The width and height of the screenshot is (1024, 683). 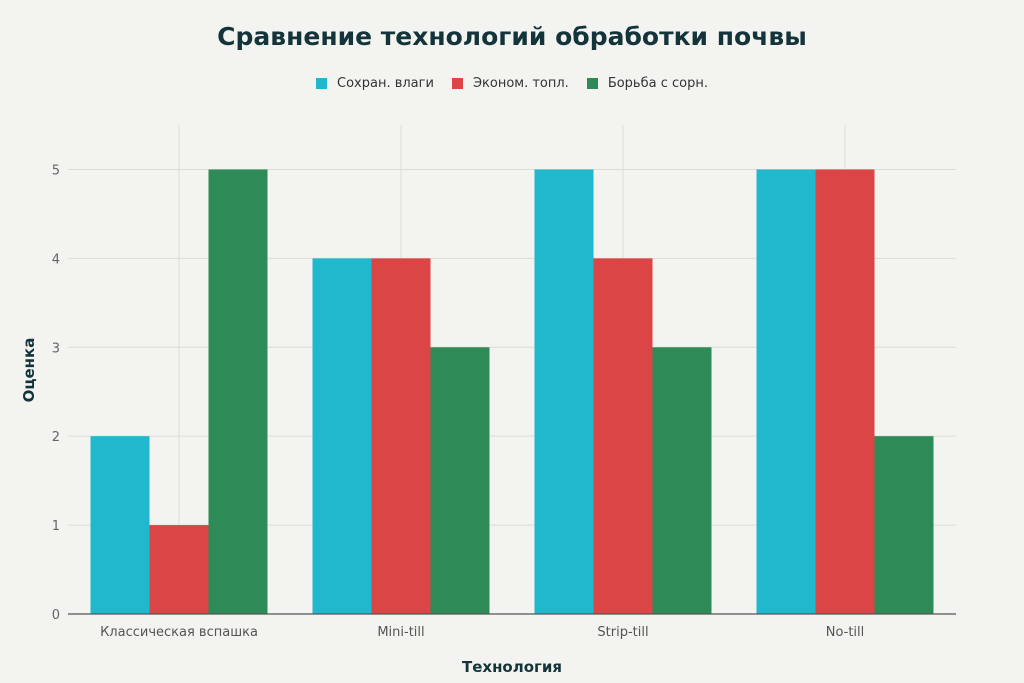 What do you see at coordinates (657, 83) in the screenshot?
I see `legend-label: Борьба с сорн.` at bounding box center [657, 83].